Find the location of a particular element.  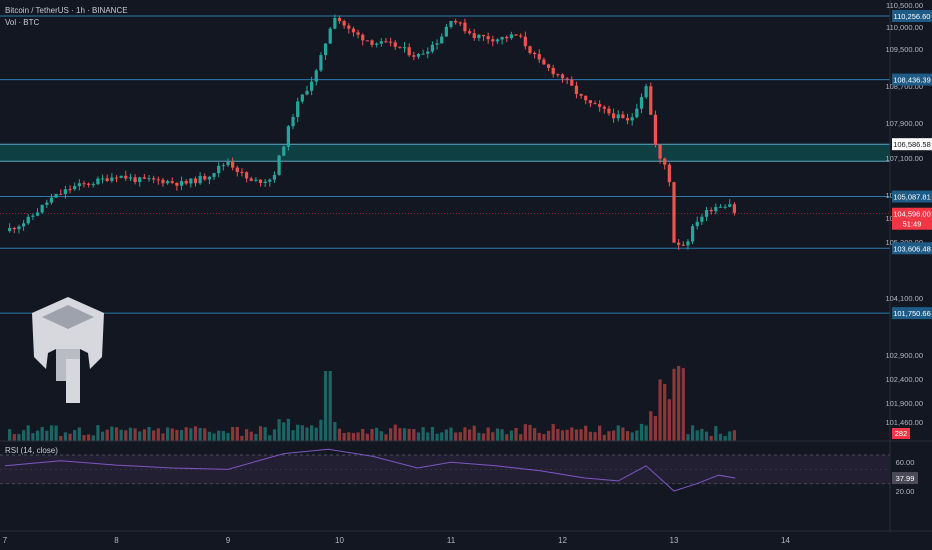

level-tag: 110,256.60 is located at coordinates (912, 16).